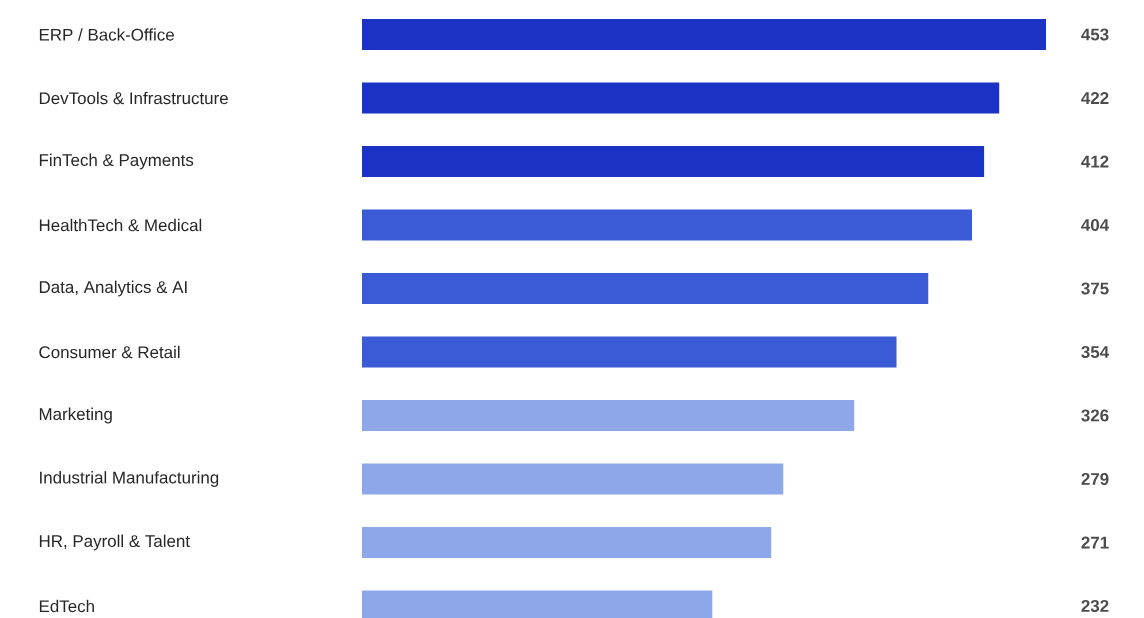 The width and height of the screenshot is (1144, 618). Describe the element at coordinates (1095, 415) in the screenshot. I see `data-label: 326` at that location.